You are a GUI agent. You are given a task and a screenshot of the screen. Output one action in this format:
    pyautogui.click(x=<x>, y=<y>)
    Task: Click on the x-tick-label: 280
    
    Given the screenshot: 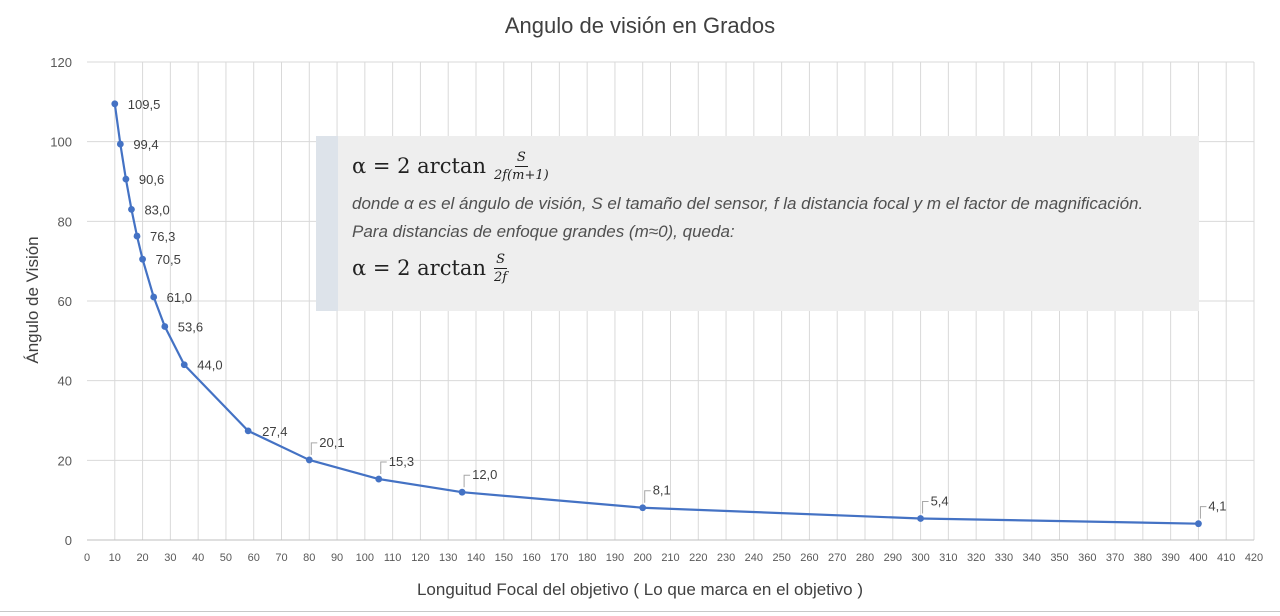 What is the action you would take?
    pyautogui.click(x=865, y=558)
    